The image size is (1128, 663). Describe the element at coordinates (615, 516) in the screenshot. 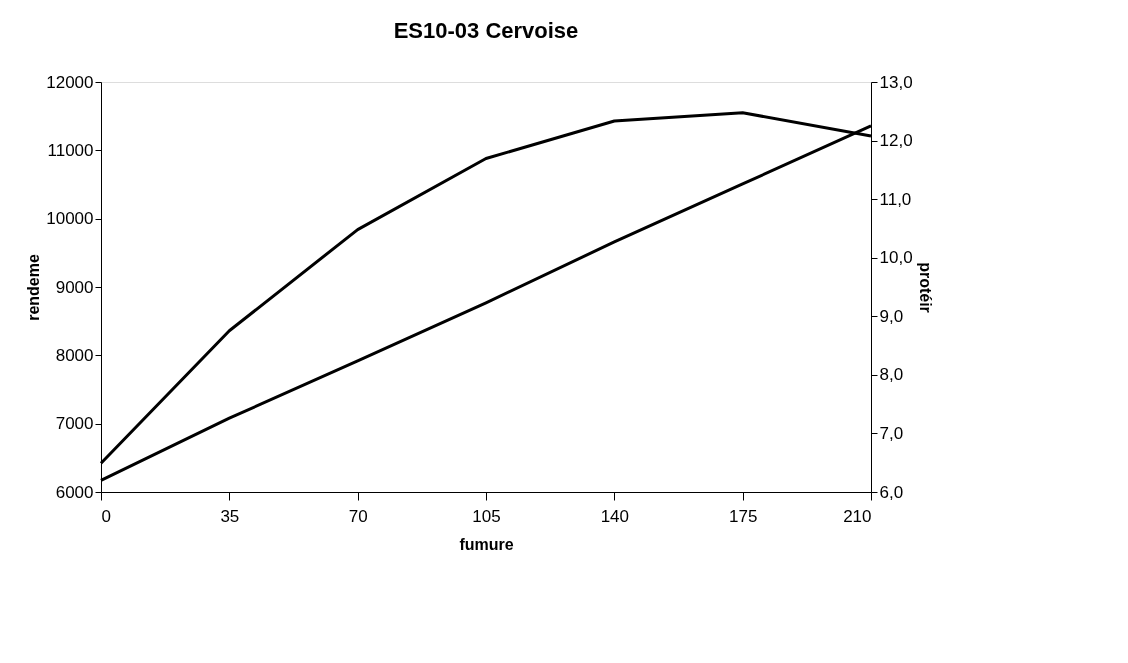

I see `x-tick-label: 140` at that location.